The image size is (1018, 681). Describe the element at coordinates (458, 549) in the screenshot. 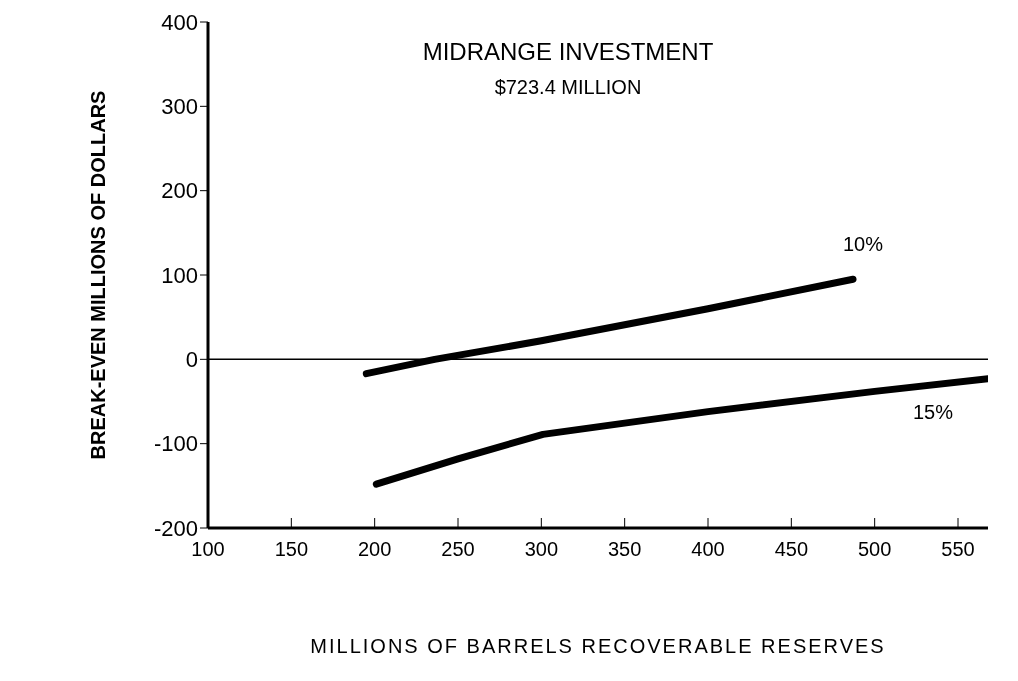

I see `x-tick-label: 250` at that location.